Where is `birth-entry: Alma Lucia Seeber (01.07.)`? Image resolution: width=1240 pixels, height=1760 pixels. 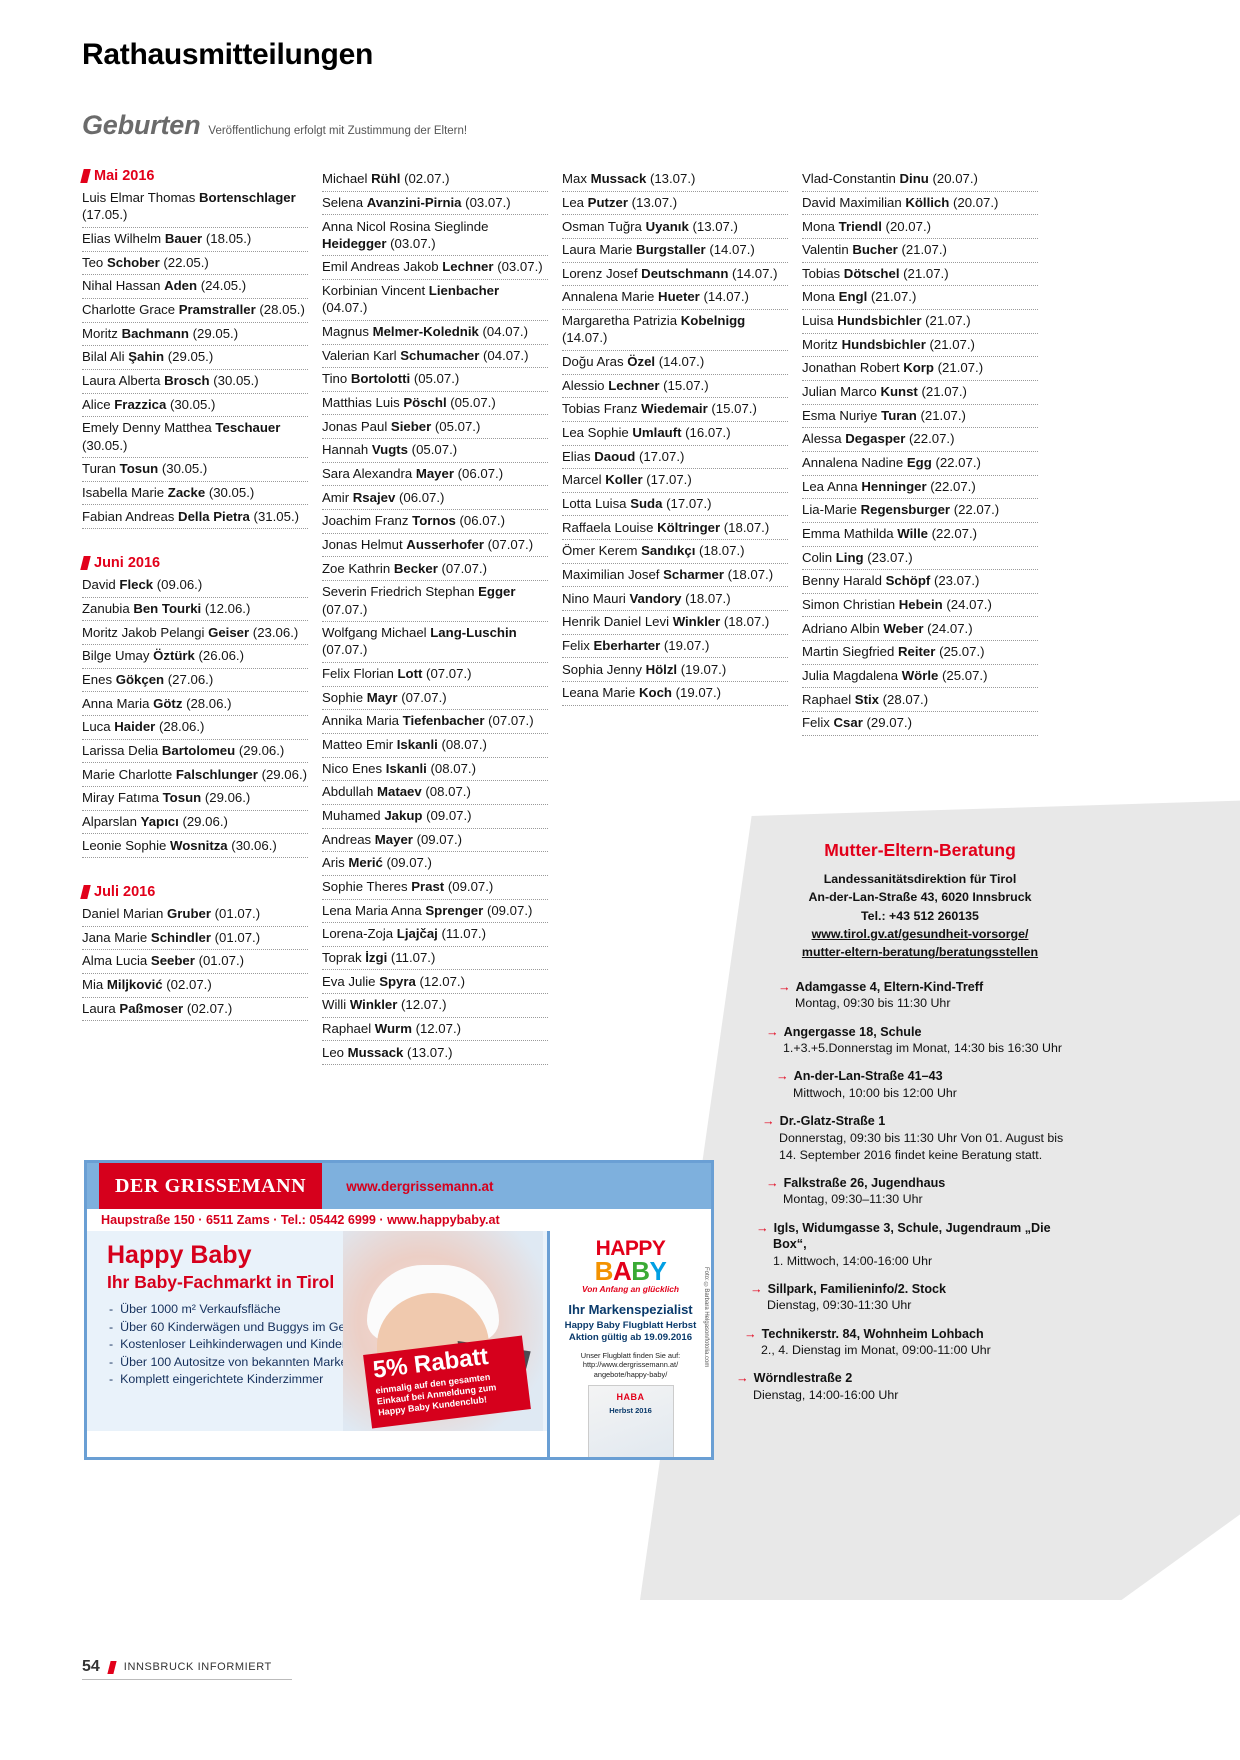
birth-entry: Alma Lucia Seeber (01.07.) is located at coordinates (195, 962).